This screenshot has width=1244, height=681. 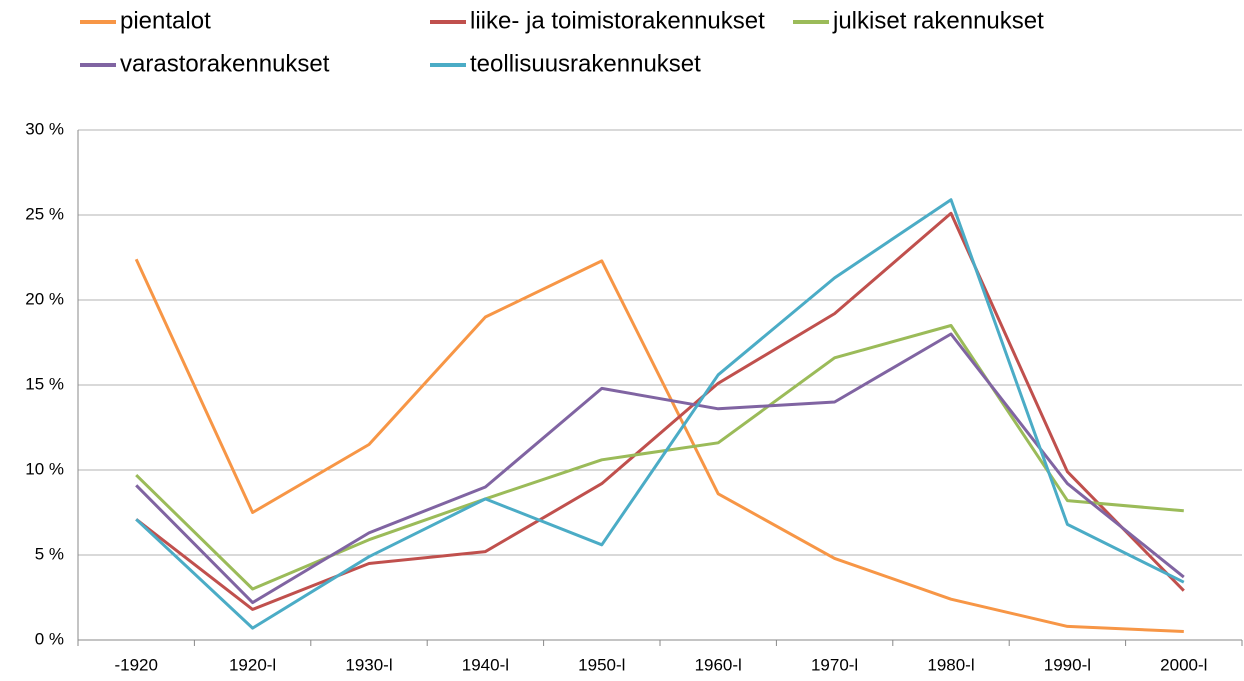 What do you see at coordinates (44, 298) in the screenshot?
I see `y-tick-label: 20 %` at bounding box center [44, 298].